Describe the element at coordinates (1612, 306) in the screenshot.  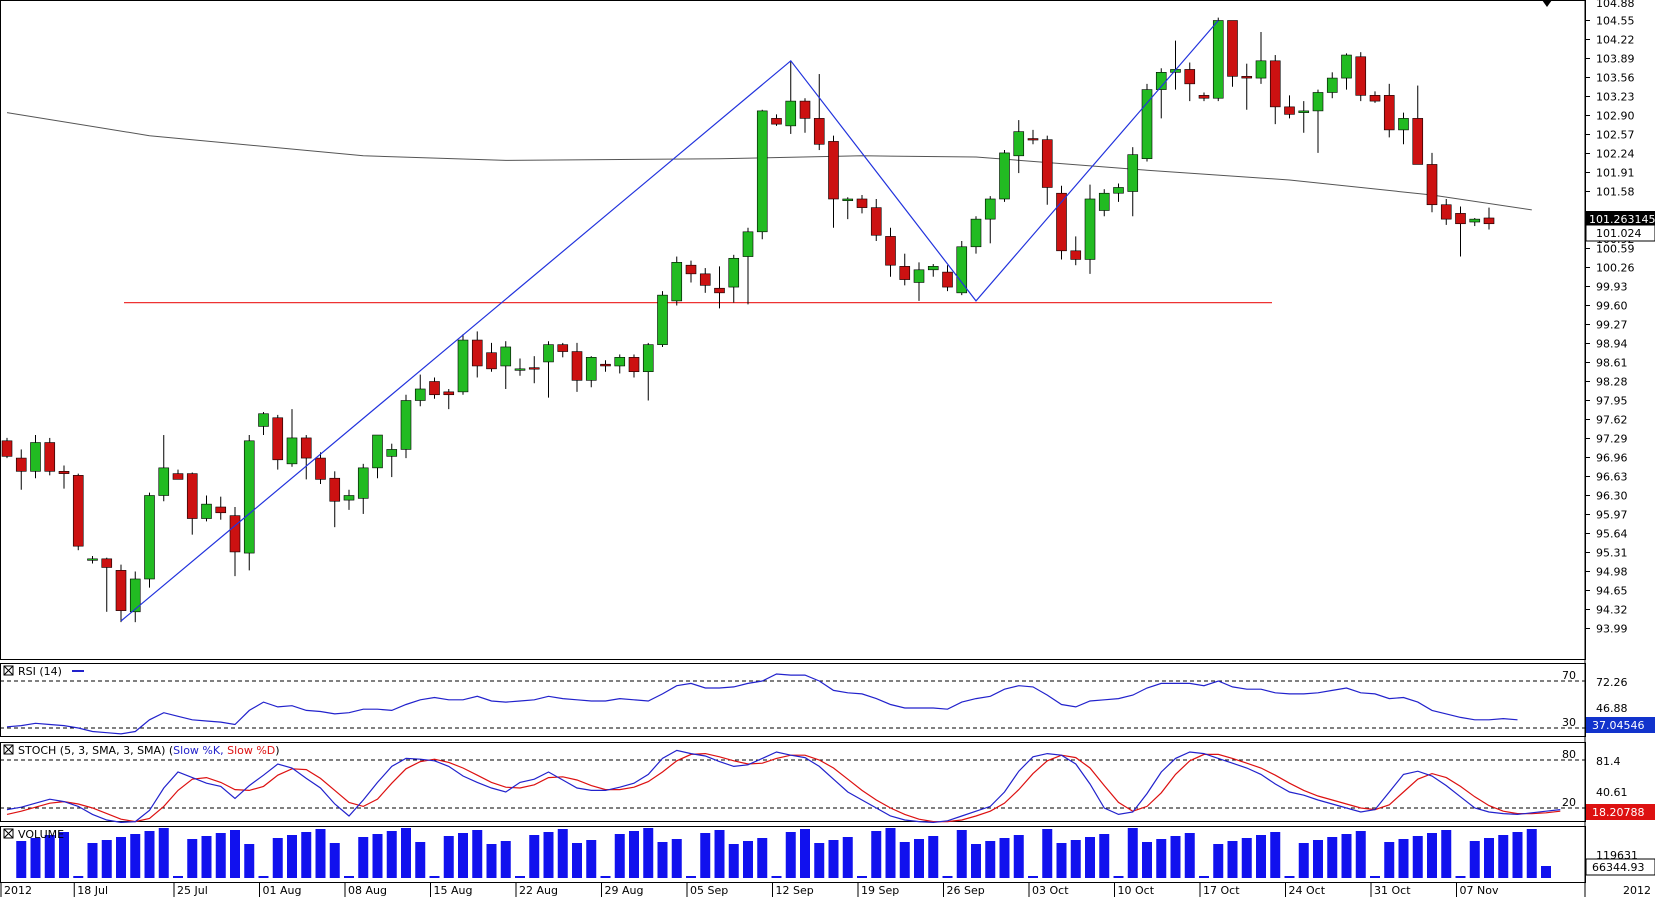
I see `price-tick-label: 99.60` at that location.